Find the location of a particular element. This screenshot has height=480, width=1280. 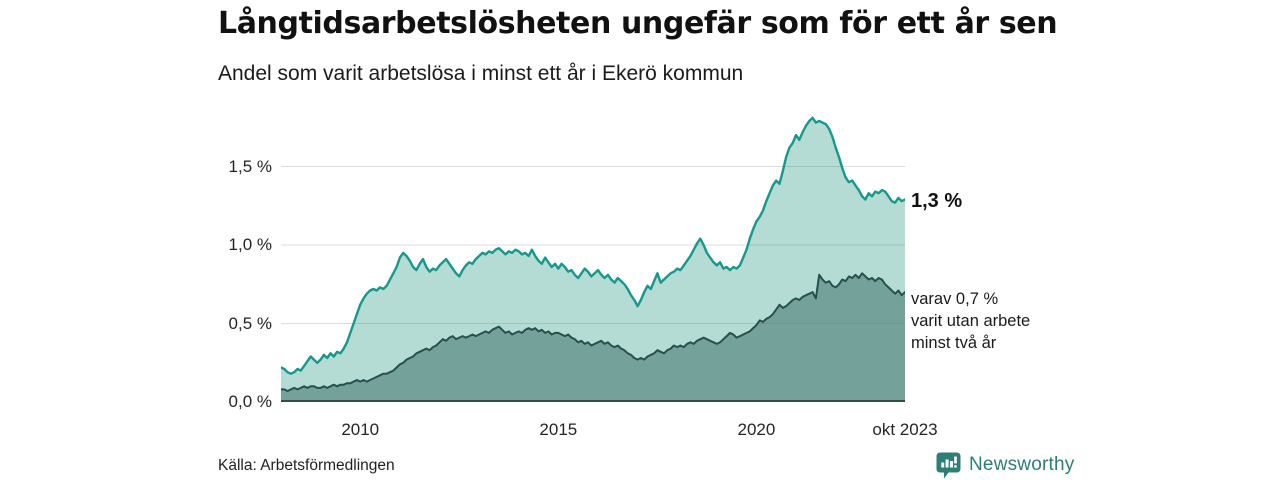

secondary-annotation-line: minst två år is located at coordinates (954, 343).